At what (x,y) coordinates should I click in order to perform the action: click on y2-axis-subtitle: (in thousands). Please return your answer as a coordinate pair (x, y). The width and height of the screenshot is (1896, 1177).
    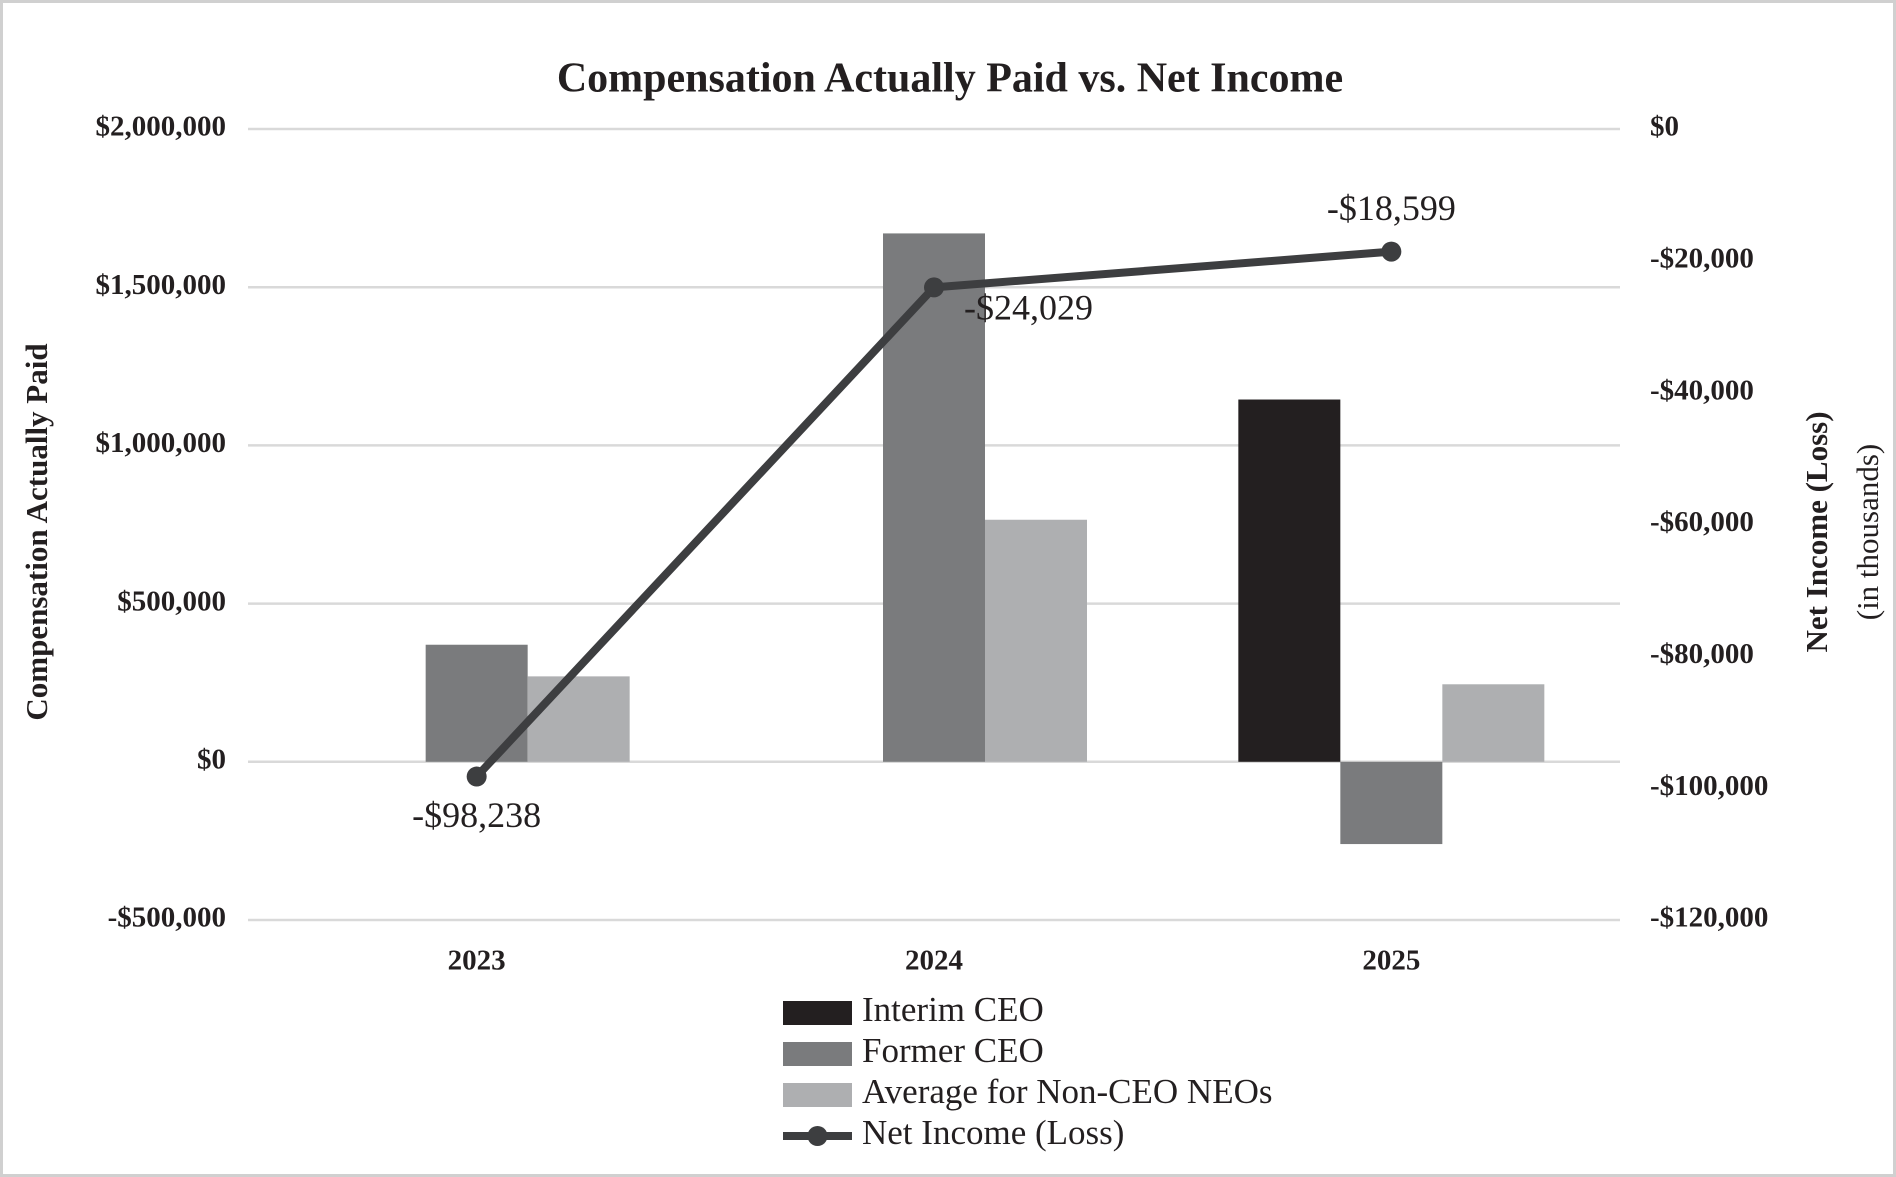
    Looking at the image, I should click on (1867, 532).